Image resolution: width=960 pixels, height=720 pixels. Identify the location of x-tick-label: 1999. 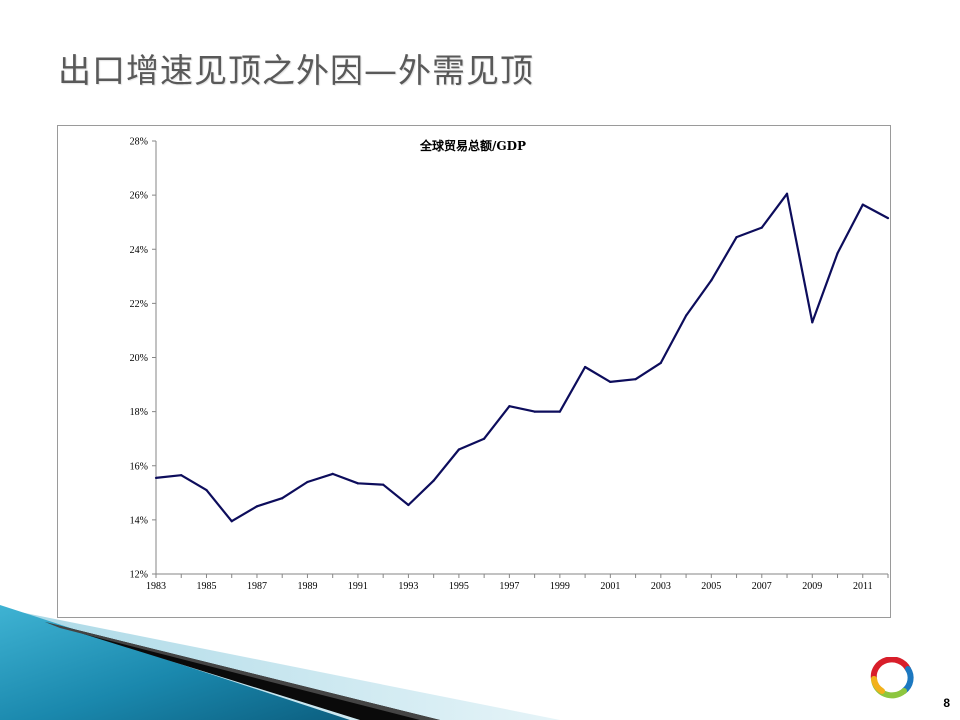
(560, 586).